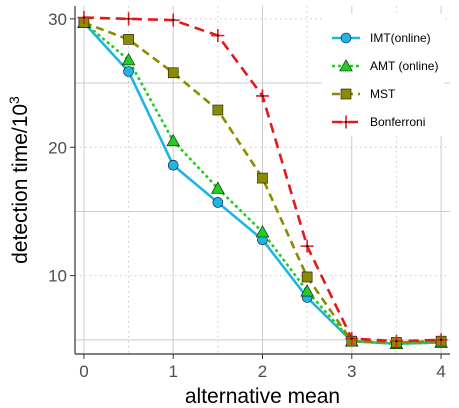 This screenshot has height=408, width=459. I want to click on x-tick-label: 2, so click(262, 371).